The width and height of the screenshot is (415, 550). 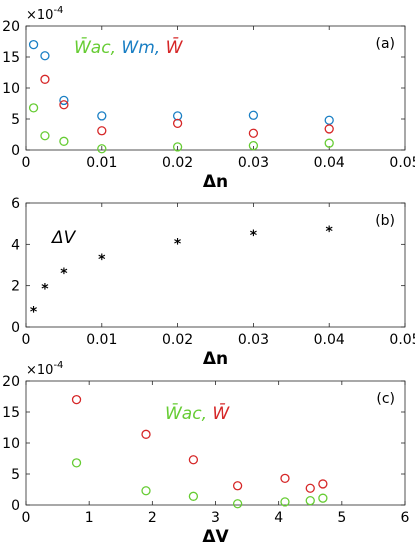 What do you see at coordinates (152, 518) in the screenshot?
I see `x-tick-label: 2` at bounding box center [152, 518].